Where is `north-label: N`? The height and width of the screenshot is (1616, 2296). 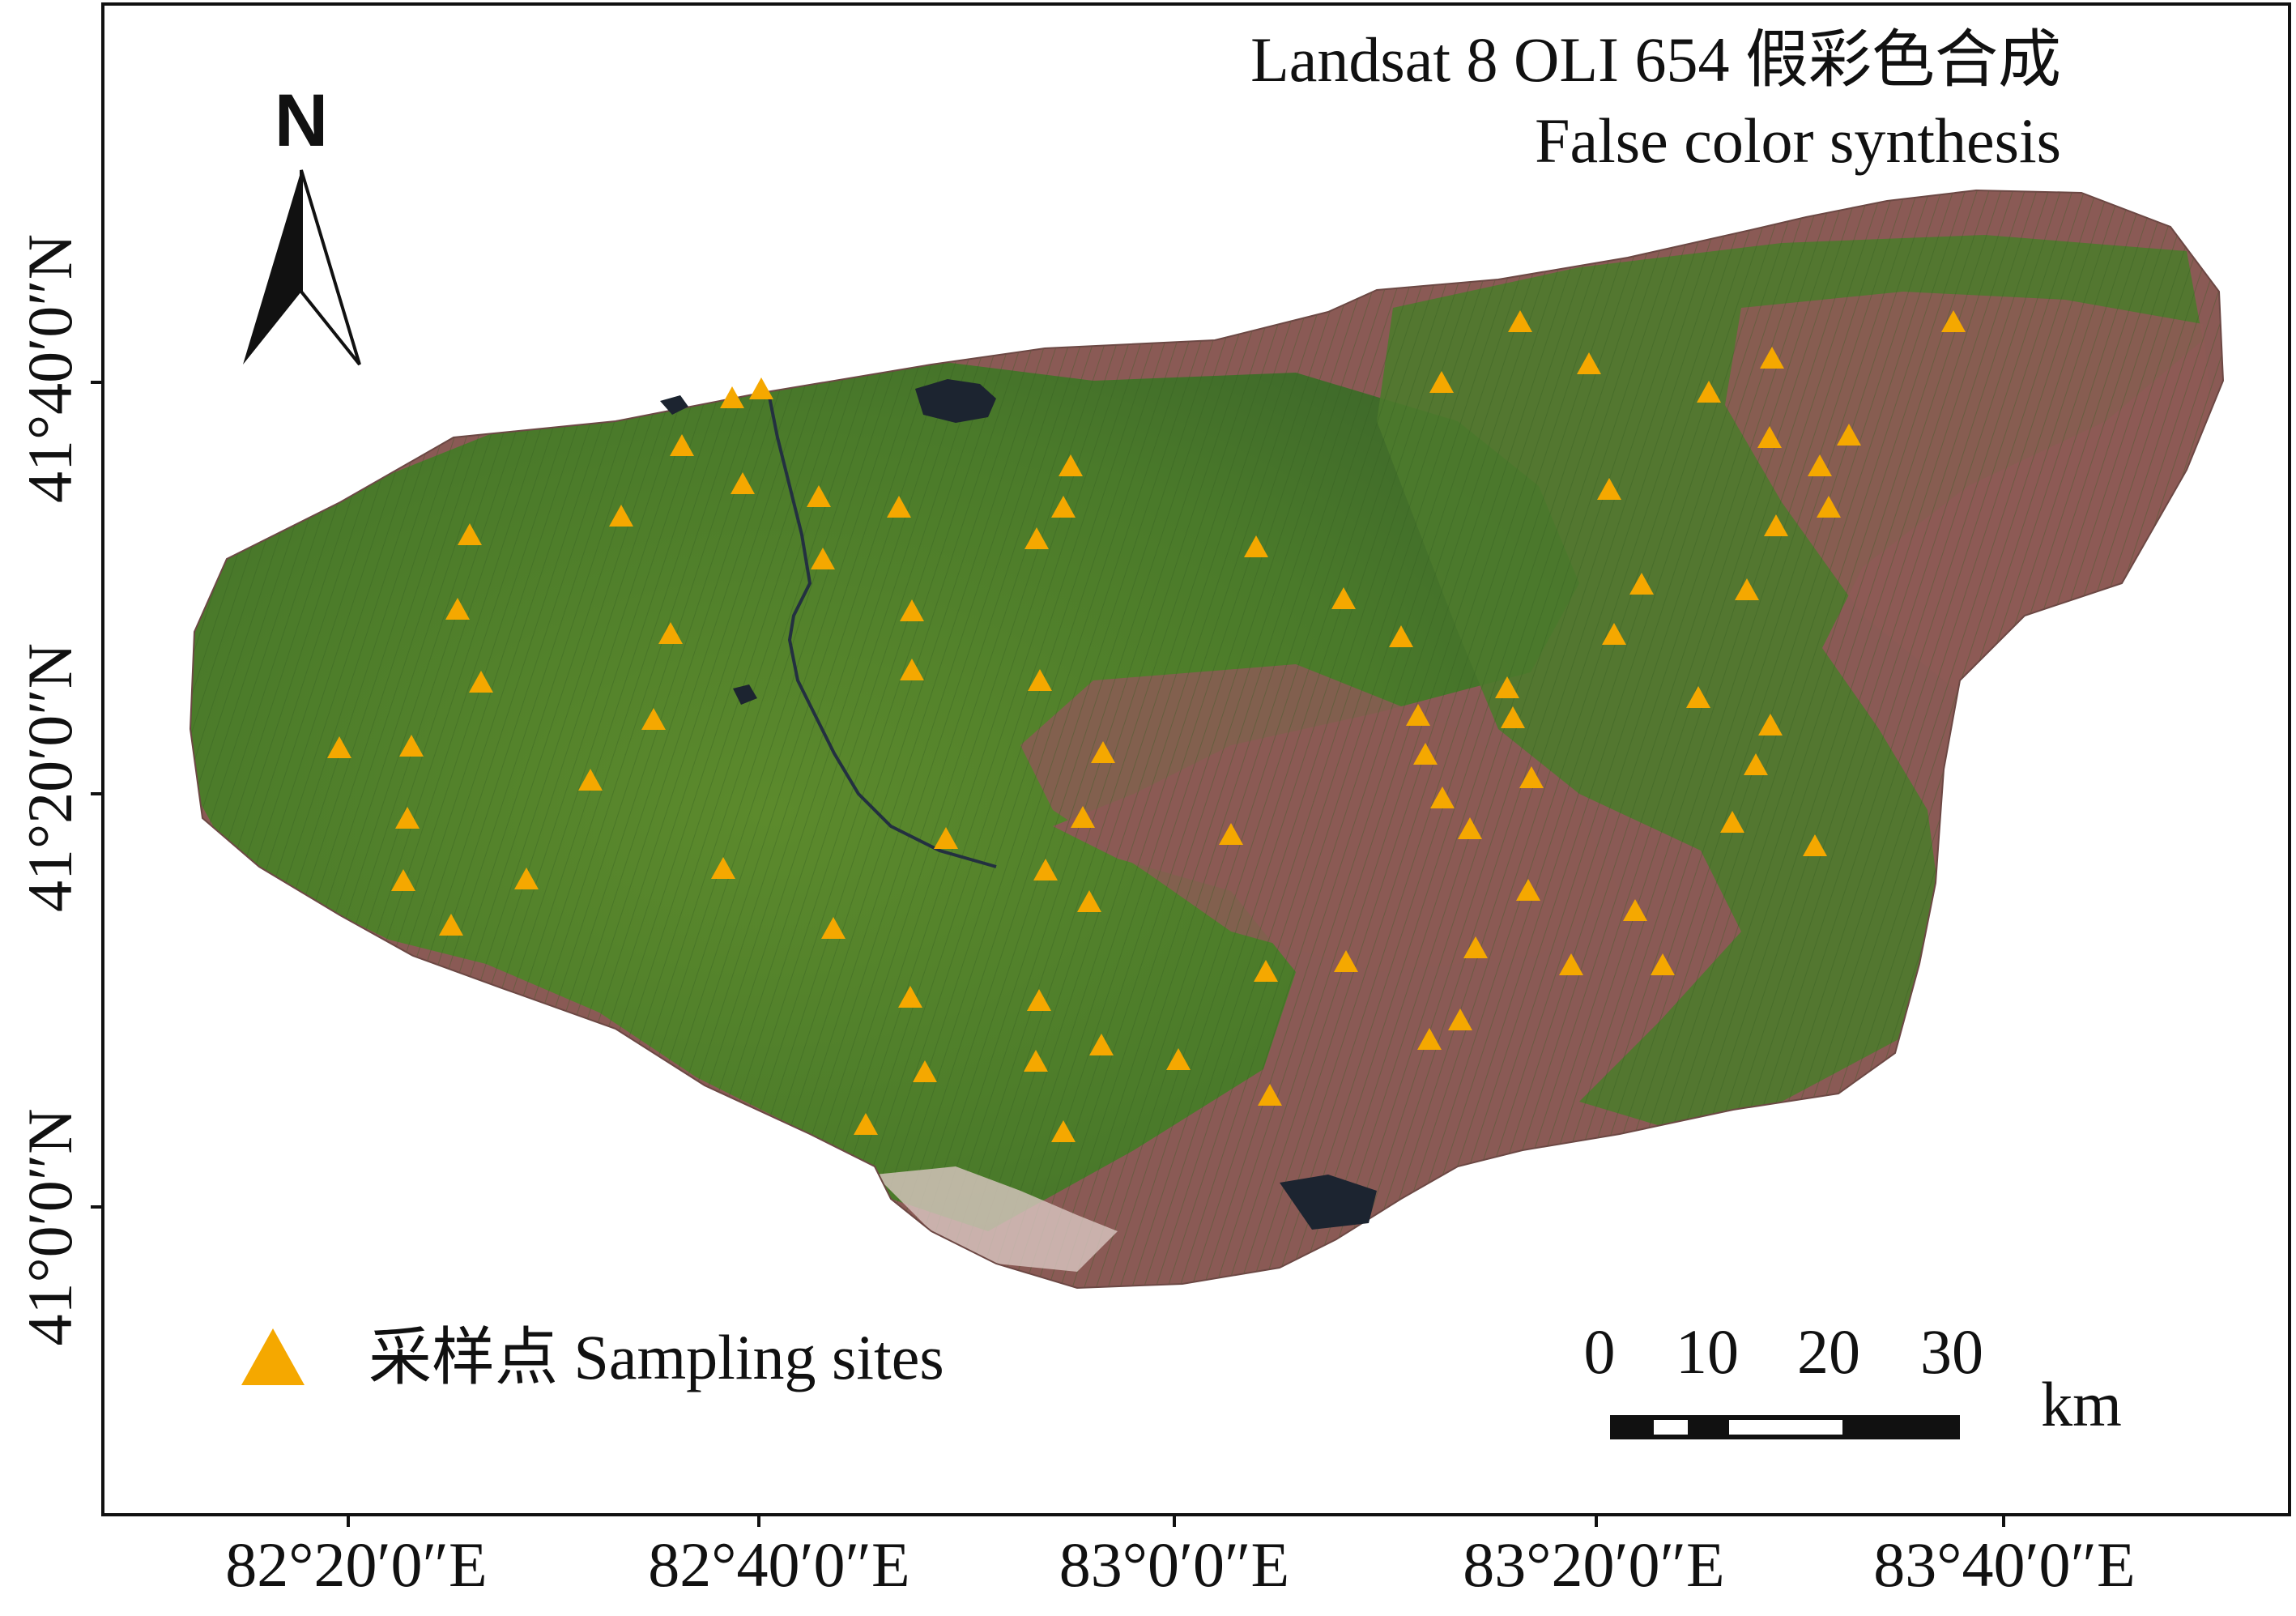 north-label: N is located at coordinates (302, 121).